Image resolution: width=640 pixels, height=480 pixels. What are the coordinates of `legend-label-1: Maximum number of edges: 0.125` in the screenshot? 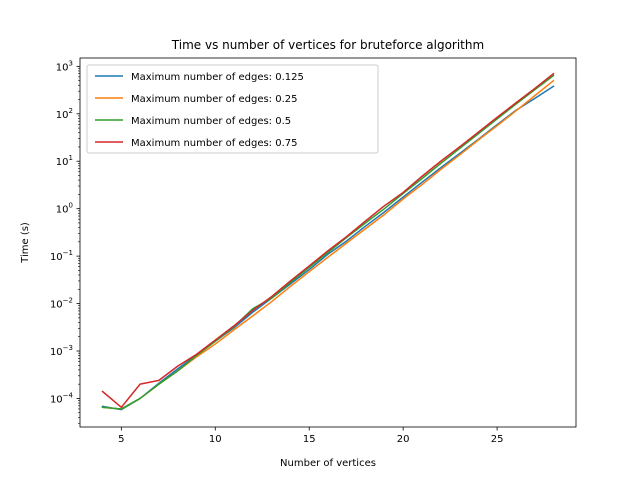 It's located at (217, 77).